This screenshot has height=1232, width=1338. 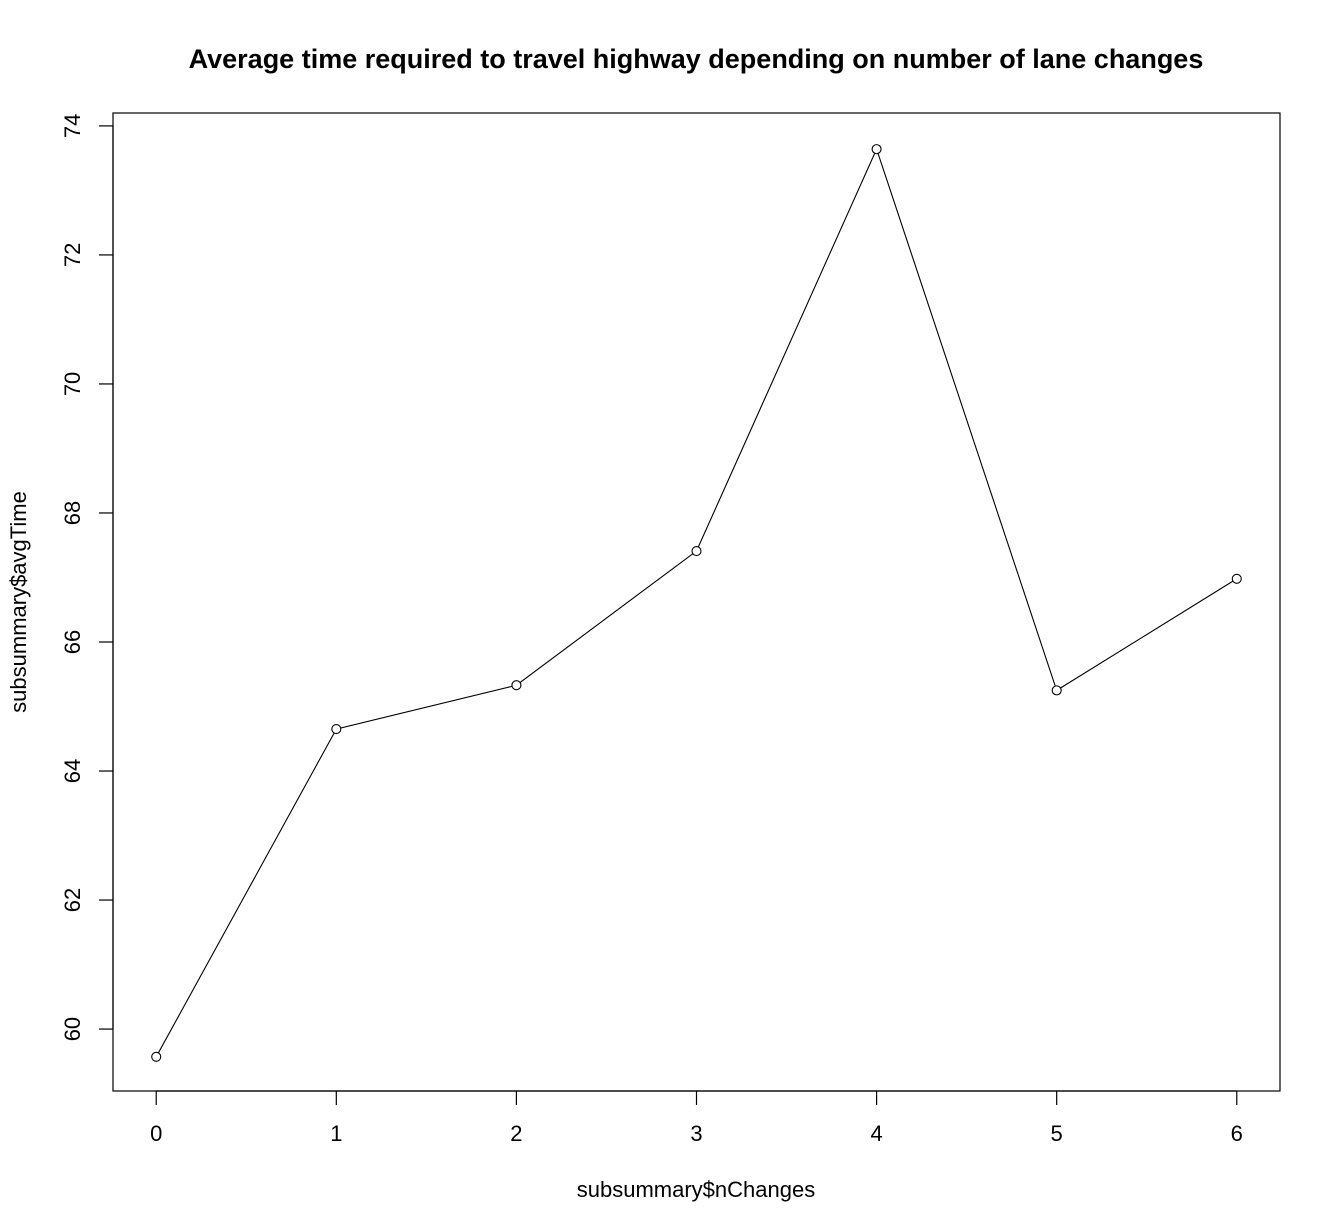 What do you see at coordinates (72, 384) in the screenshot?
I see `y-tick-label: 70` at bounding box center [72, 384].